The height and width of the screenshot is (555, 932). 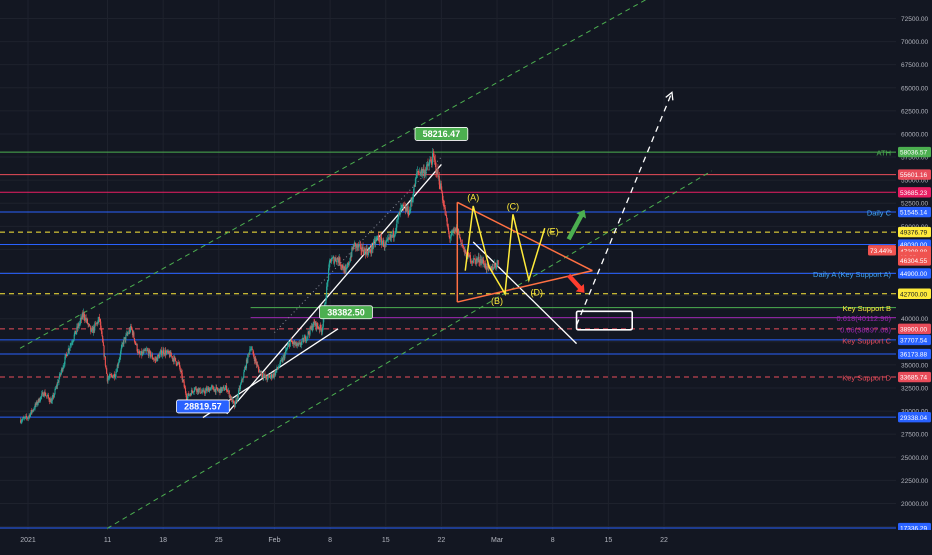 I want to click on time-tick-label: 15, so click(x=608, y=540).